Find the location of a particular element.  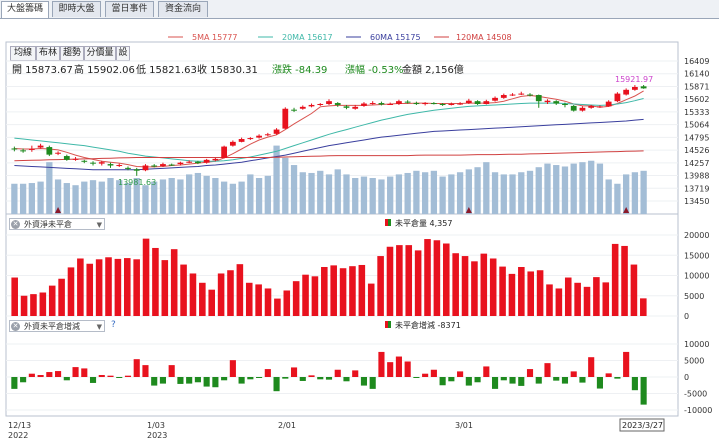

chevron-down-icon: ▼ is located at coordinates (99, 327).